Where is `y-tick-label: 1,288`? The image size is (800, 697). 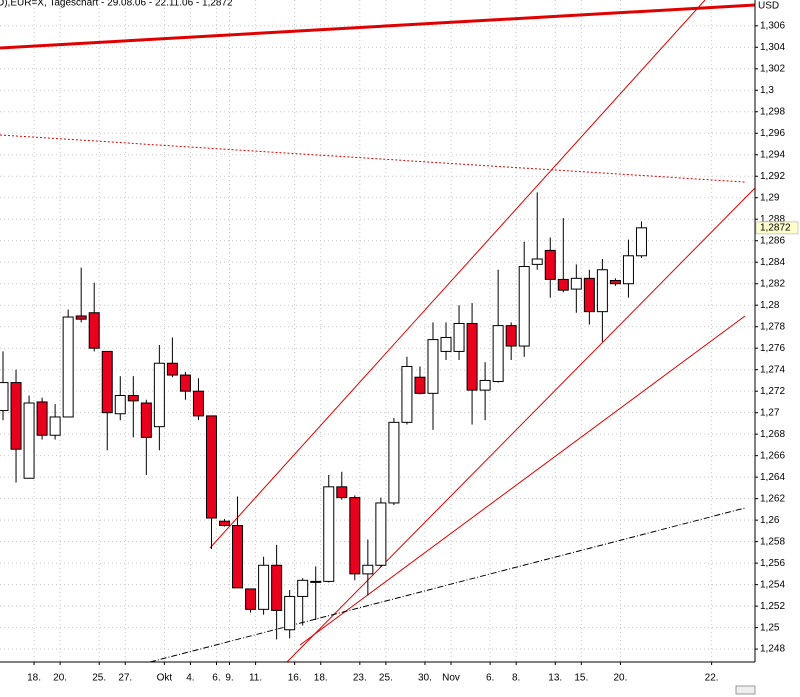
y-tick-label: 1,288 is located at coordinates (772, 219).